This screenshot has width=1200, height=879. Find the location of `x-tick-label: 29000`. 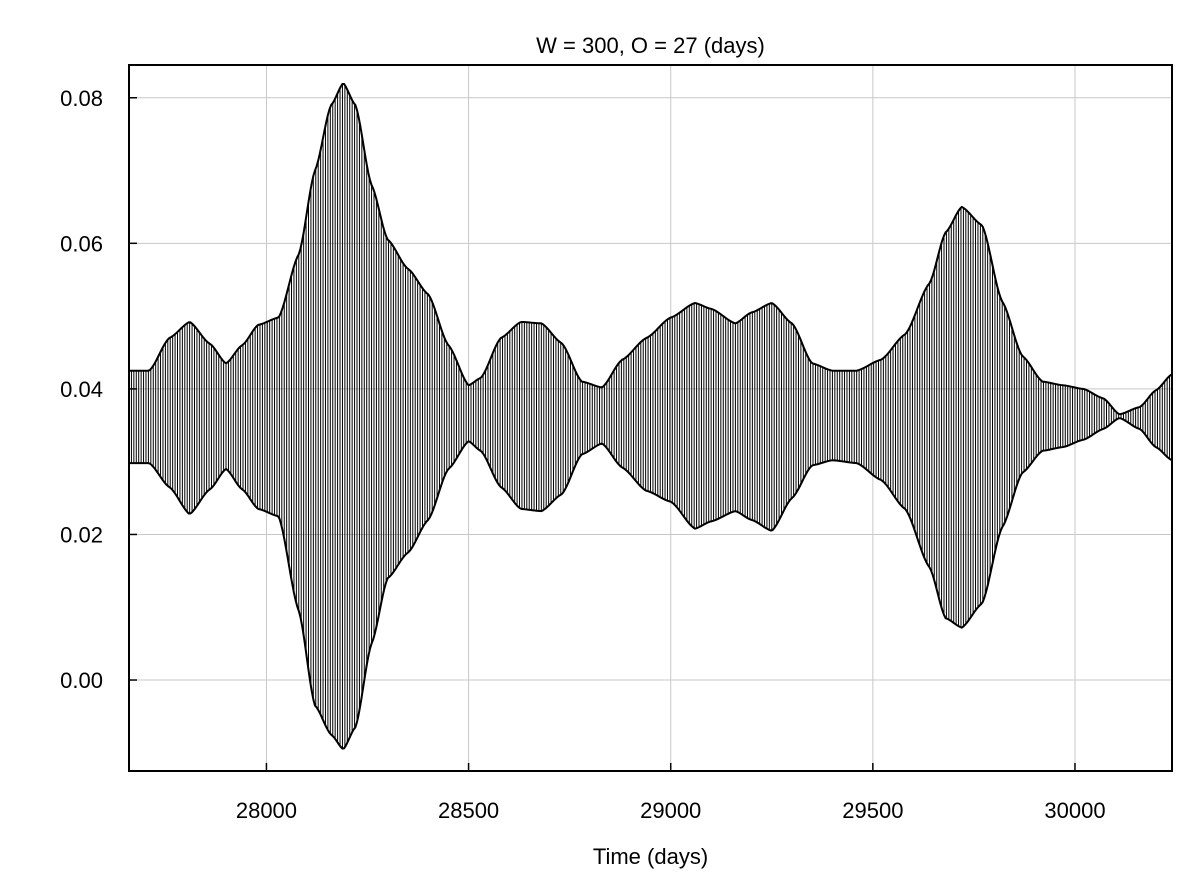

x-tick-label: 29000 is located at coordinates (670, 810).